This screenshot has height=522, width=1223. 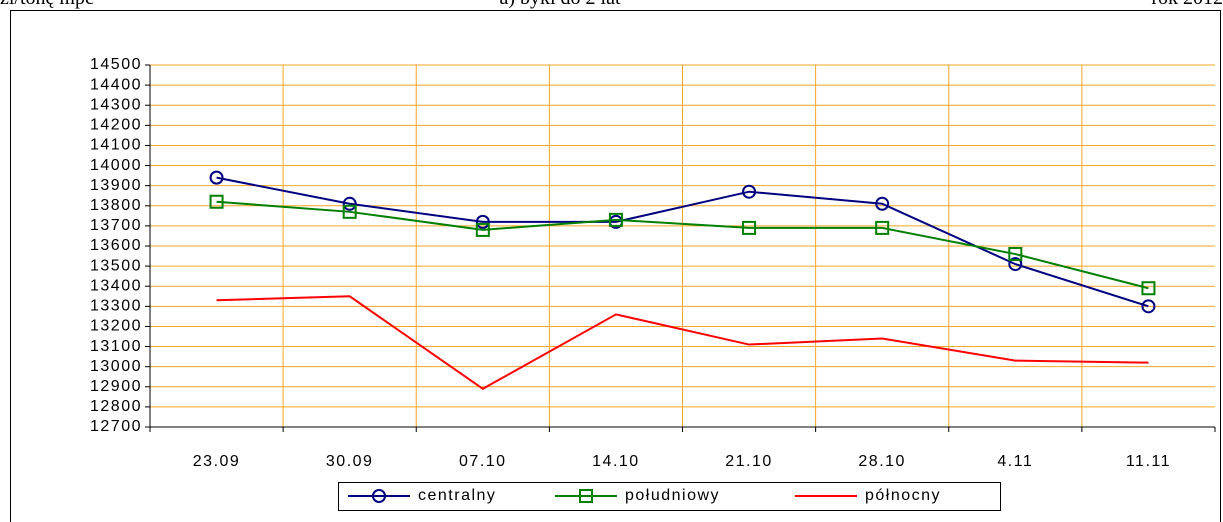 What do you see at coordinates (1015, 461) in the screenshot?
I see `x-tick-label: 4.11` at bounding box center [1015, 461].